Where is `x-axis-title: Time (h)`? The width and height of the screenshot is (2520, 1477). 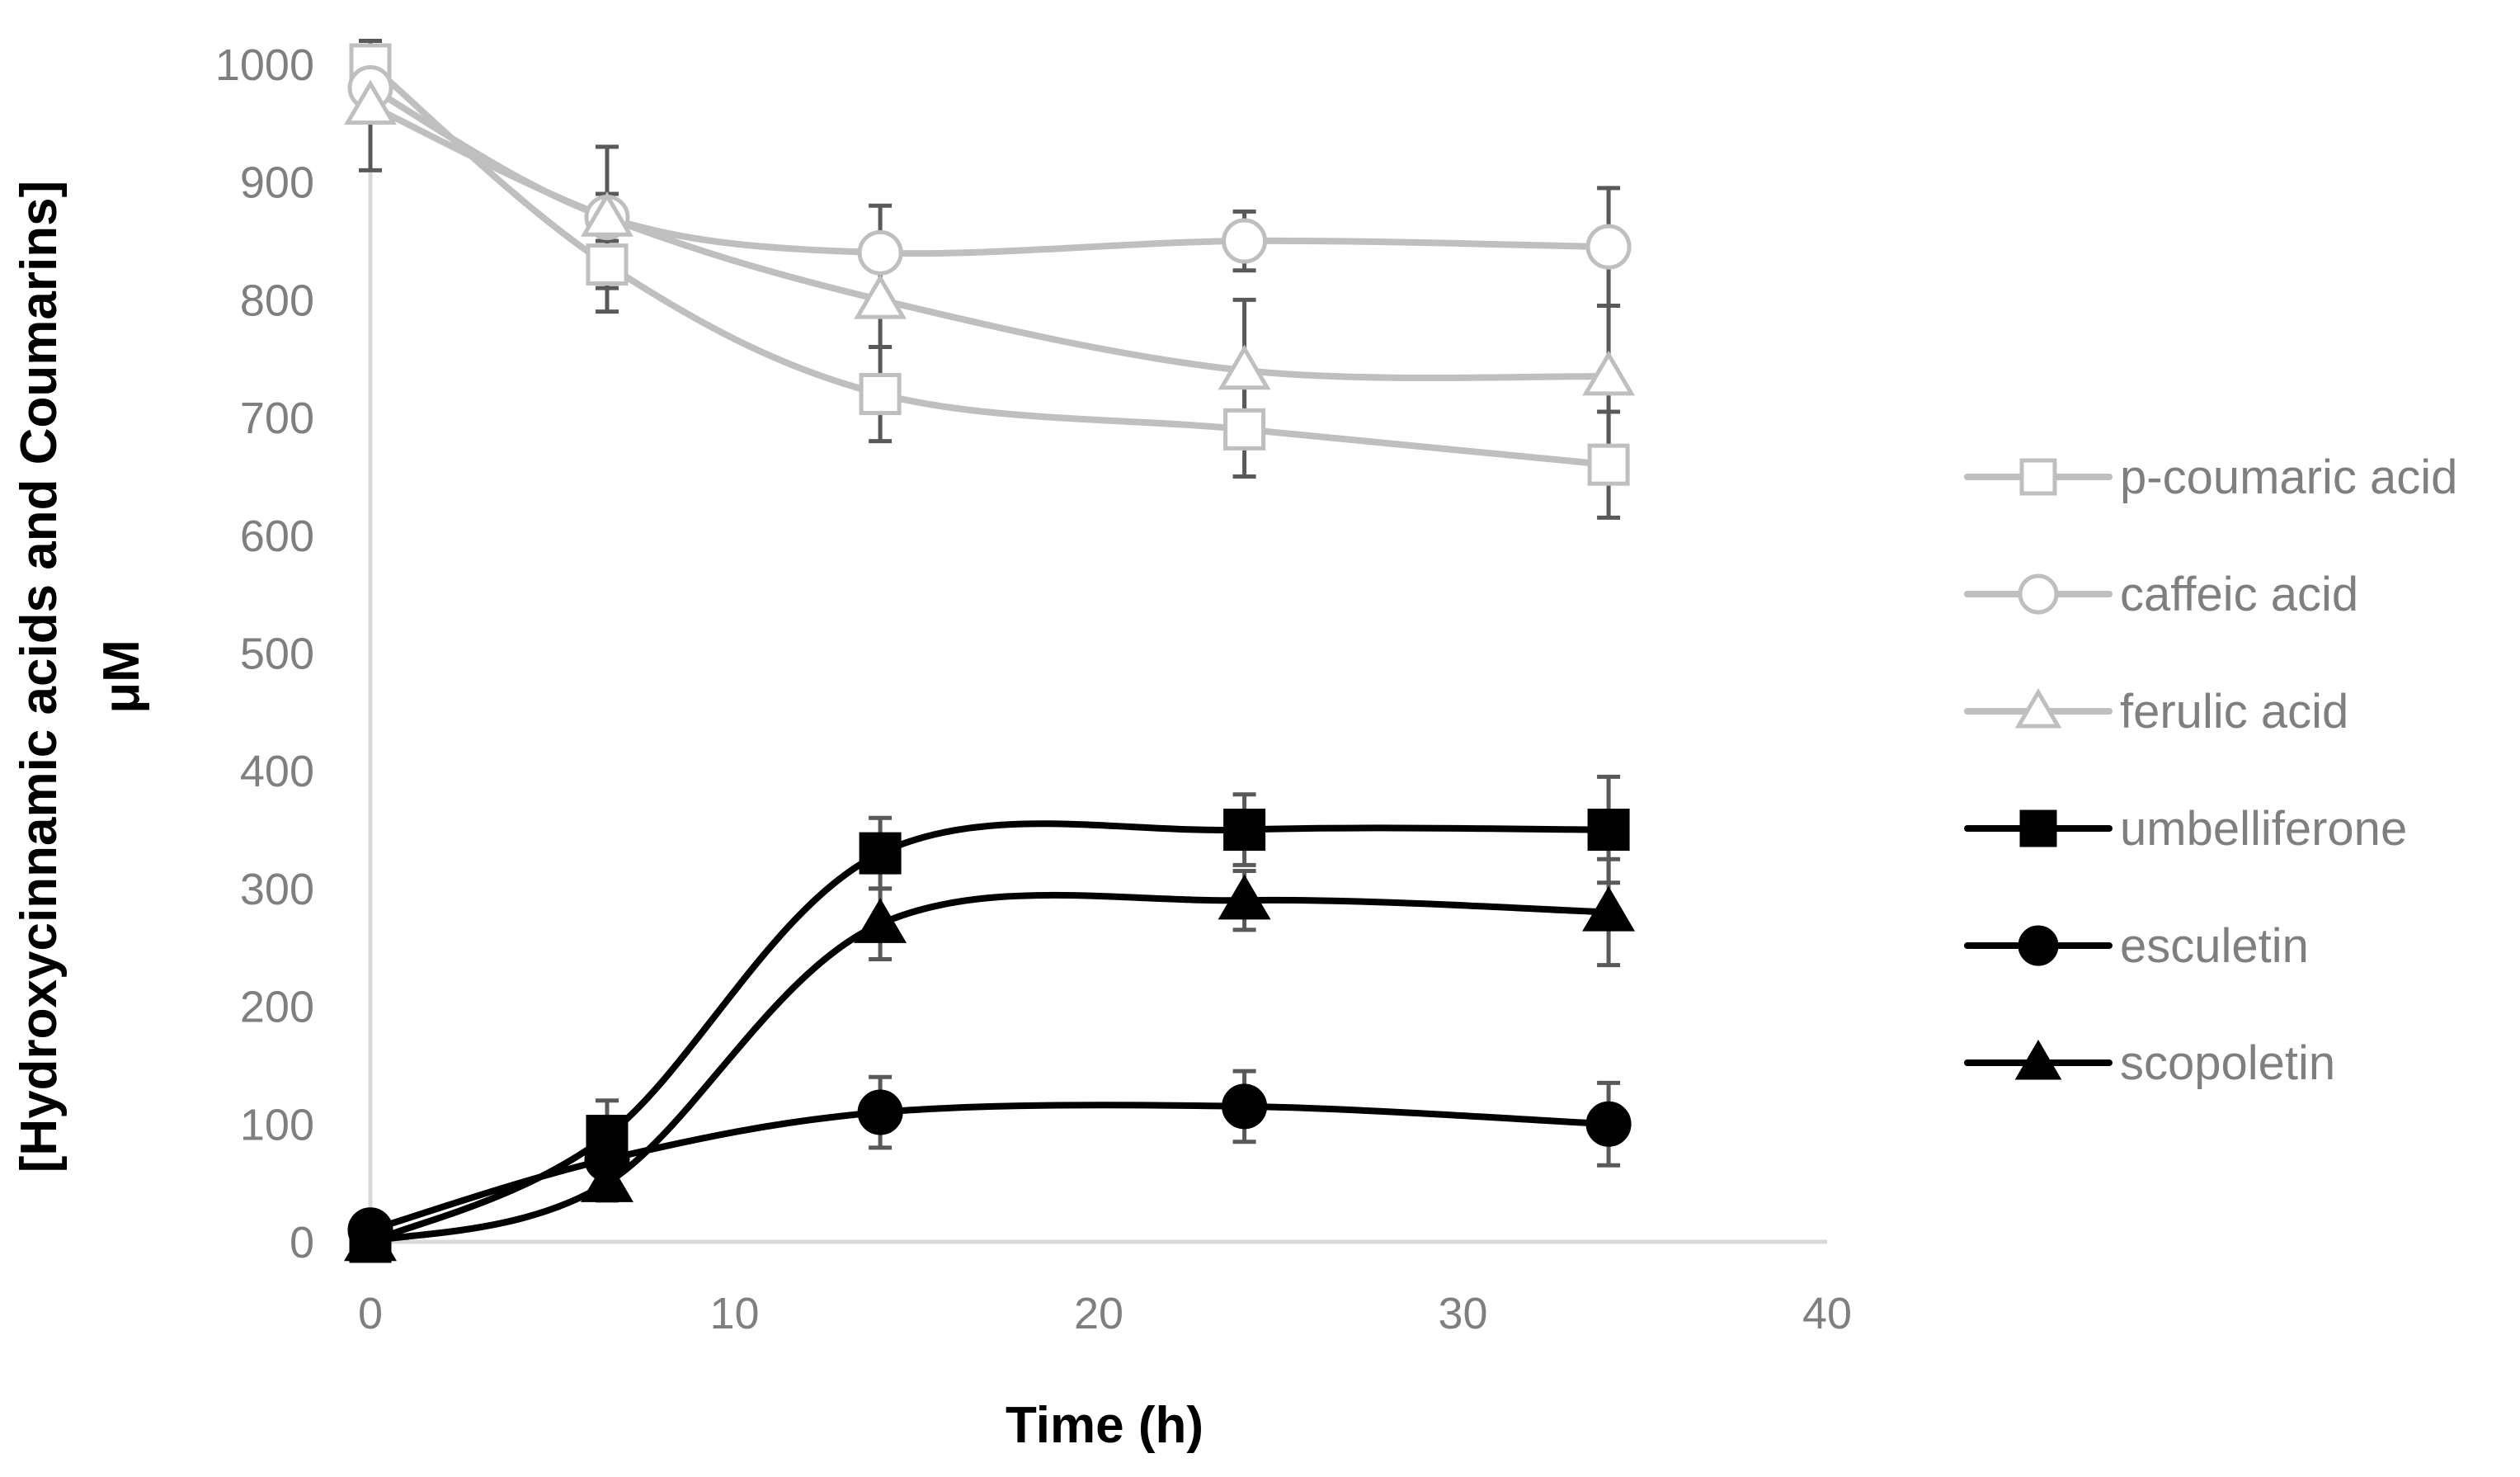
x-axis-title: Time (h) is located at coordinates (1104, 1425).